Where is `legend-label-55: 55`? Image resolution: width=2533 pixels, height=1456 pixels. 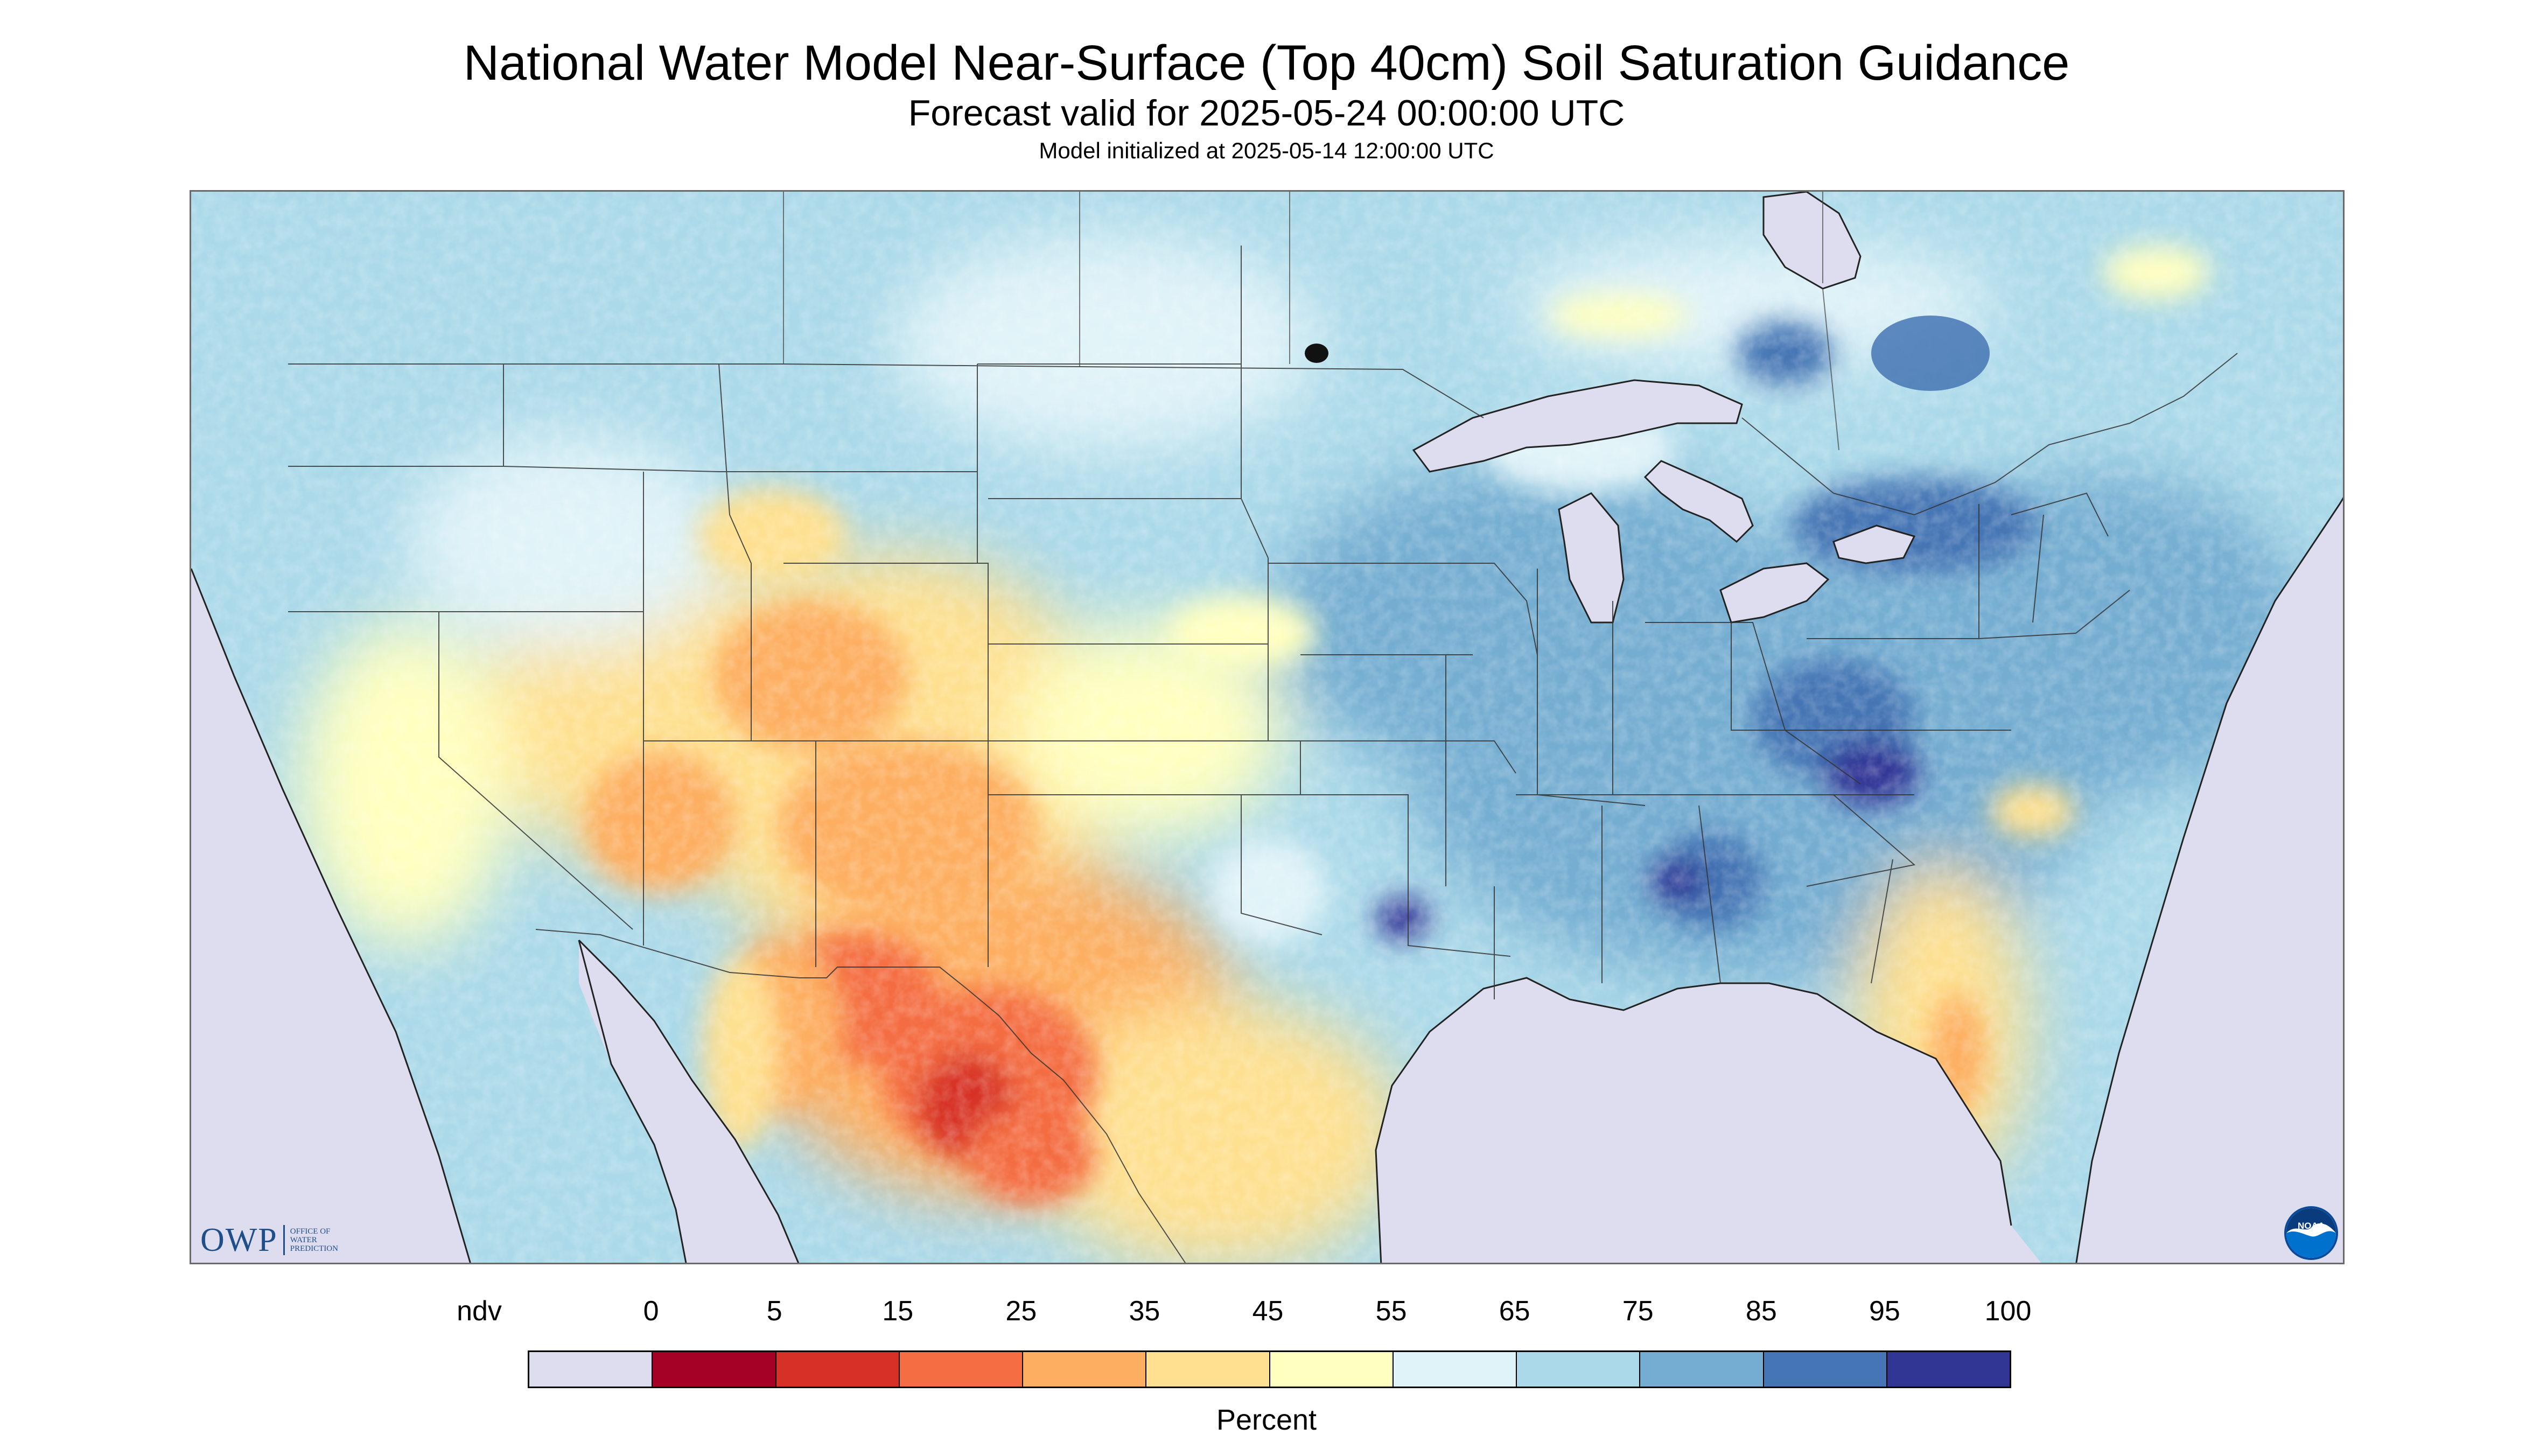 legend-label-55: 55 is located at coordinates (1391, 1311).